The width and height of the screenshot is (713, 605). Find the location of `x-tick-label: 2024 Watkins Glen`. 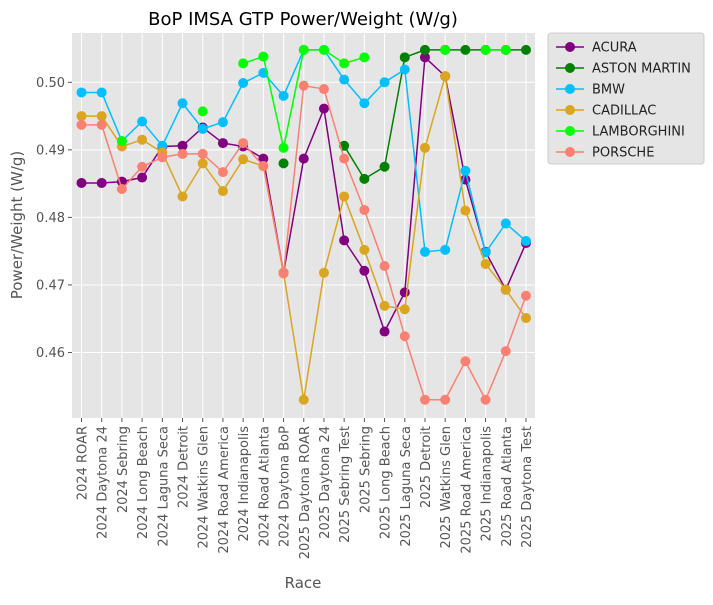

x-tick-label: 2024 Watkins Glen is located at coordinates (204, 487).